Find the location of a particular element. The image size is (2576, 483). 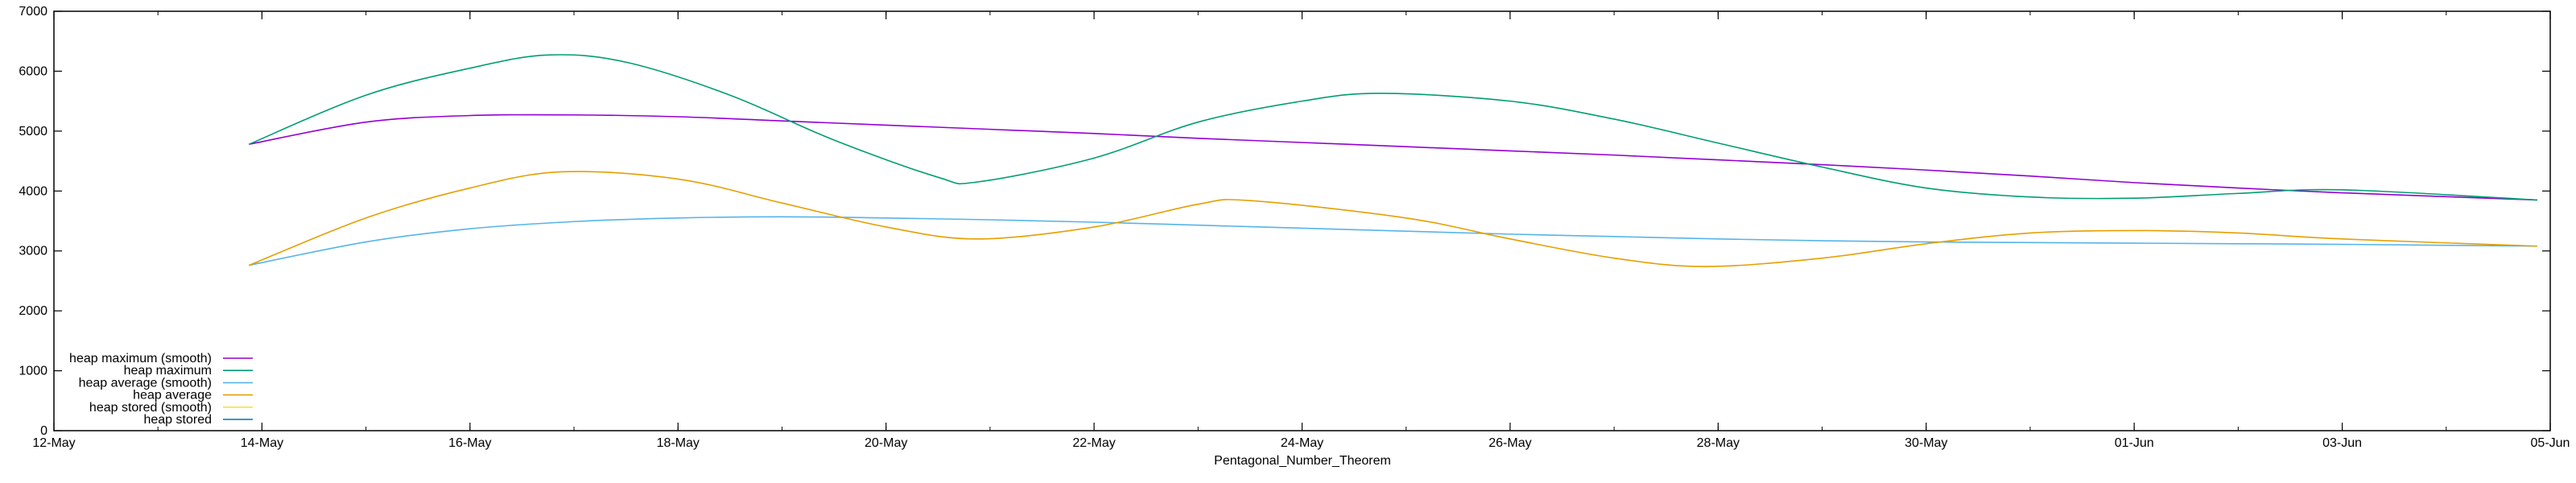

legend-label: heap maximum is located at coordinates (168, 371).